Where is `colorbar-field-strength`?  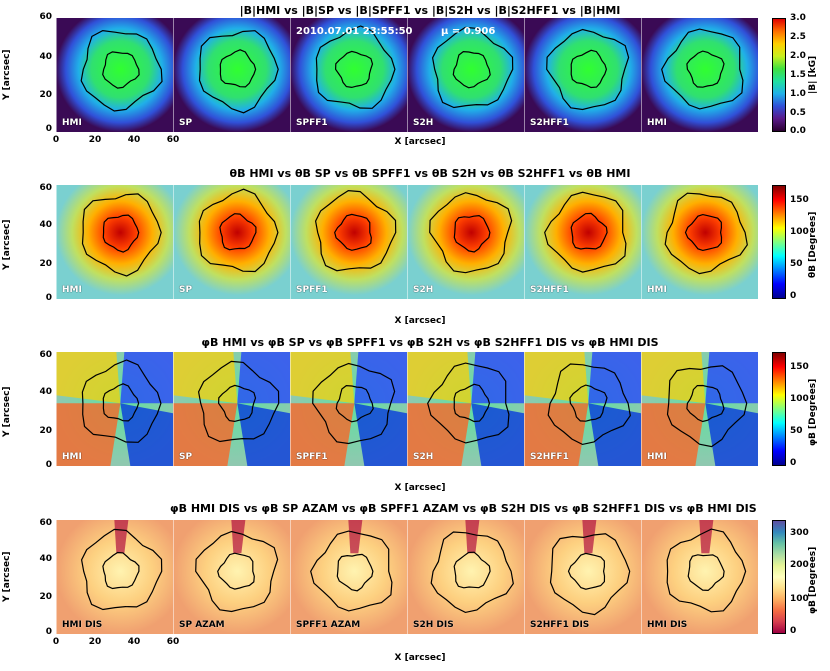
colorbar-field-strength is located at coordinates (779, 75).